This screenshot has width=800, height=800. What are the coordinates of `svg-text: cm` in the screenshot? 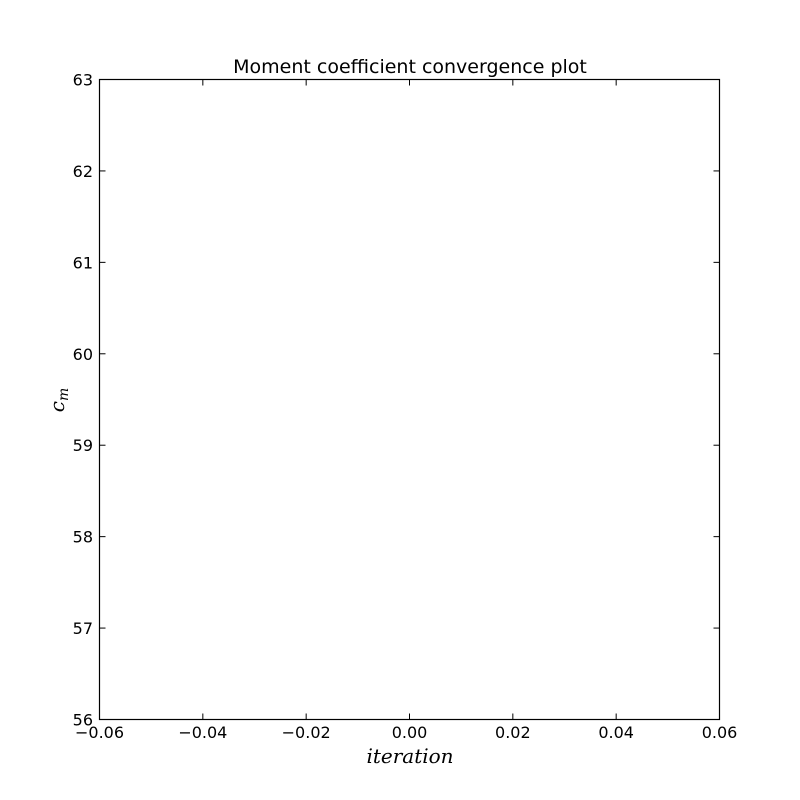 It's located at (58, 400).